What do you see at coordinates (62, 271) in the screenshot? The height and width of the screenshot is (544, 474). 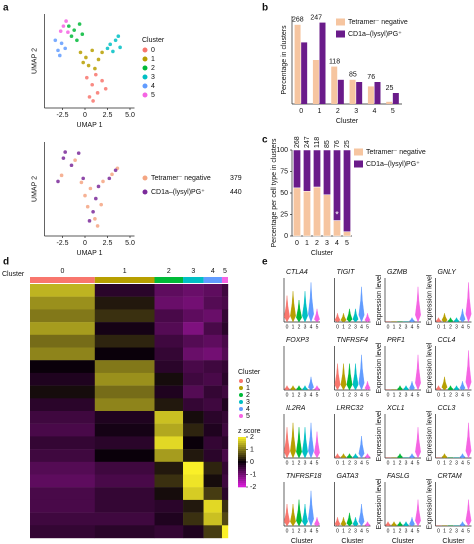 I see `cluster-label: 0` at bounding box center [62, 271].